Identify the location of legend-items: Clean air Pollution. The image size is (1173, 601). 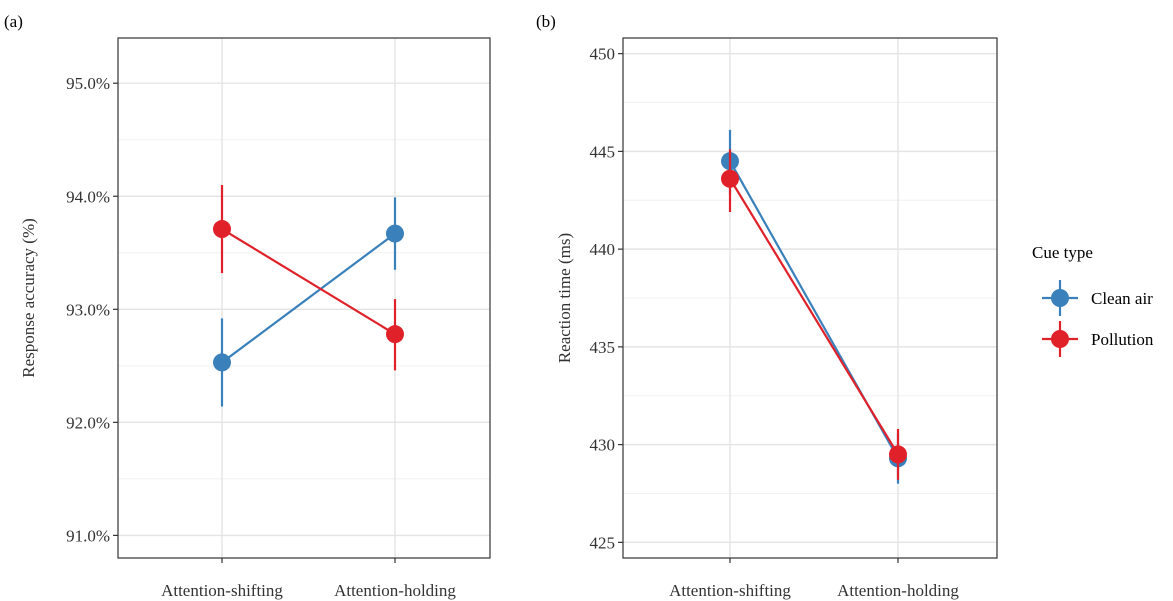
(1098, 318).